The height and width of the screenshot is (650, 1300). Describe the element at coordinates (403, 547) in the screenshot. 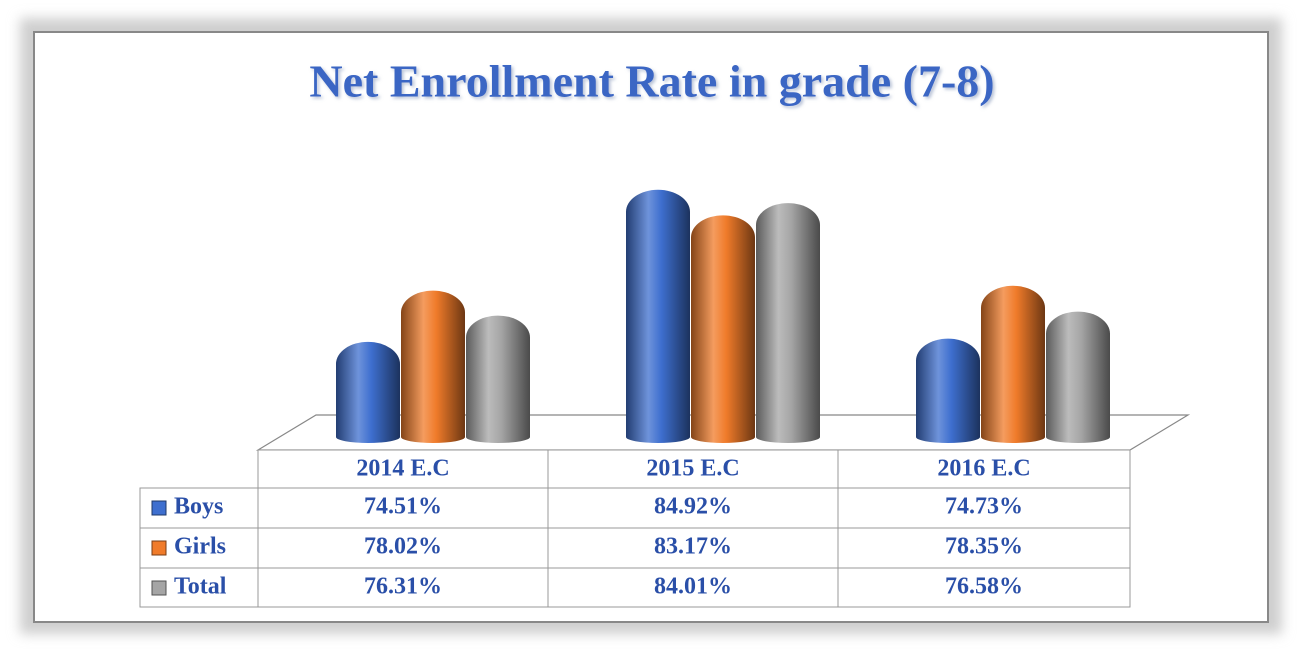

I see `value-label: 78.02%` at that location.